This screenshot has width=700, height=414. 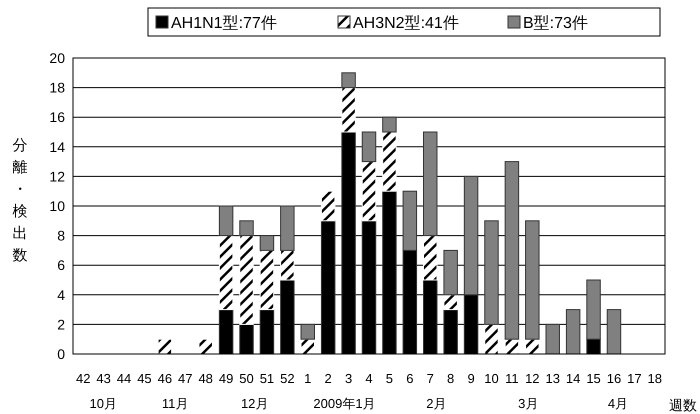 I want to click on x-tick-label: 6, so click(x=410, y=378).